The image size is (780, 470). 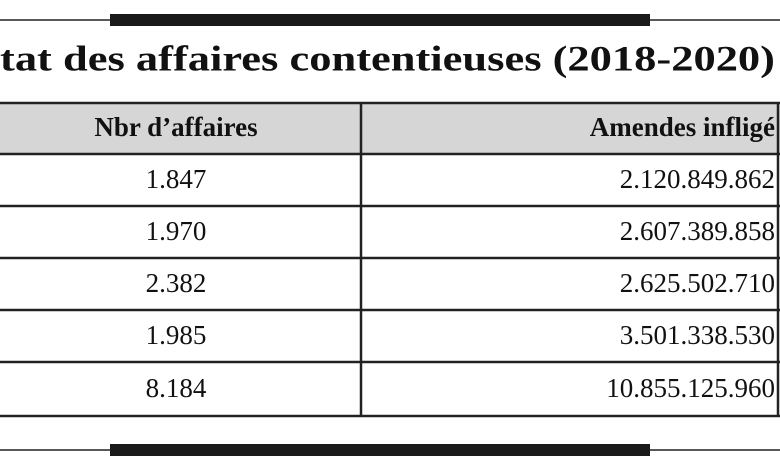 What do you see at coordinates (176, 283) in the screenshot?
I see `cell: 2.382` at bounding box center [176, 283].